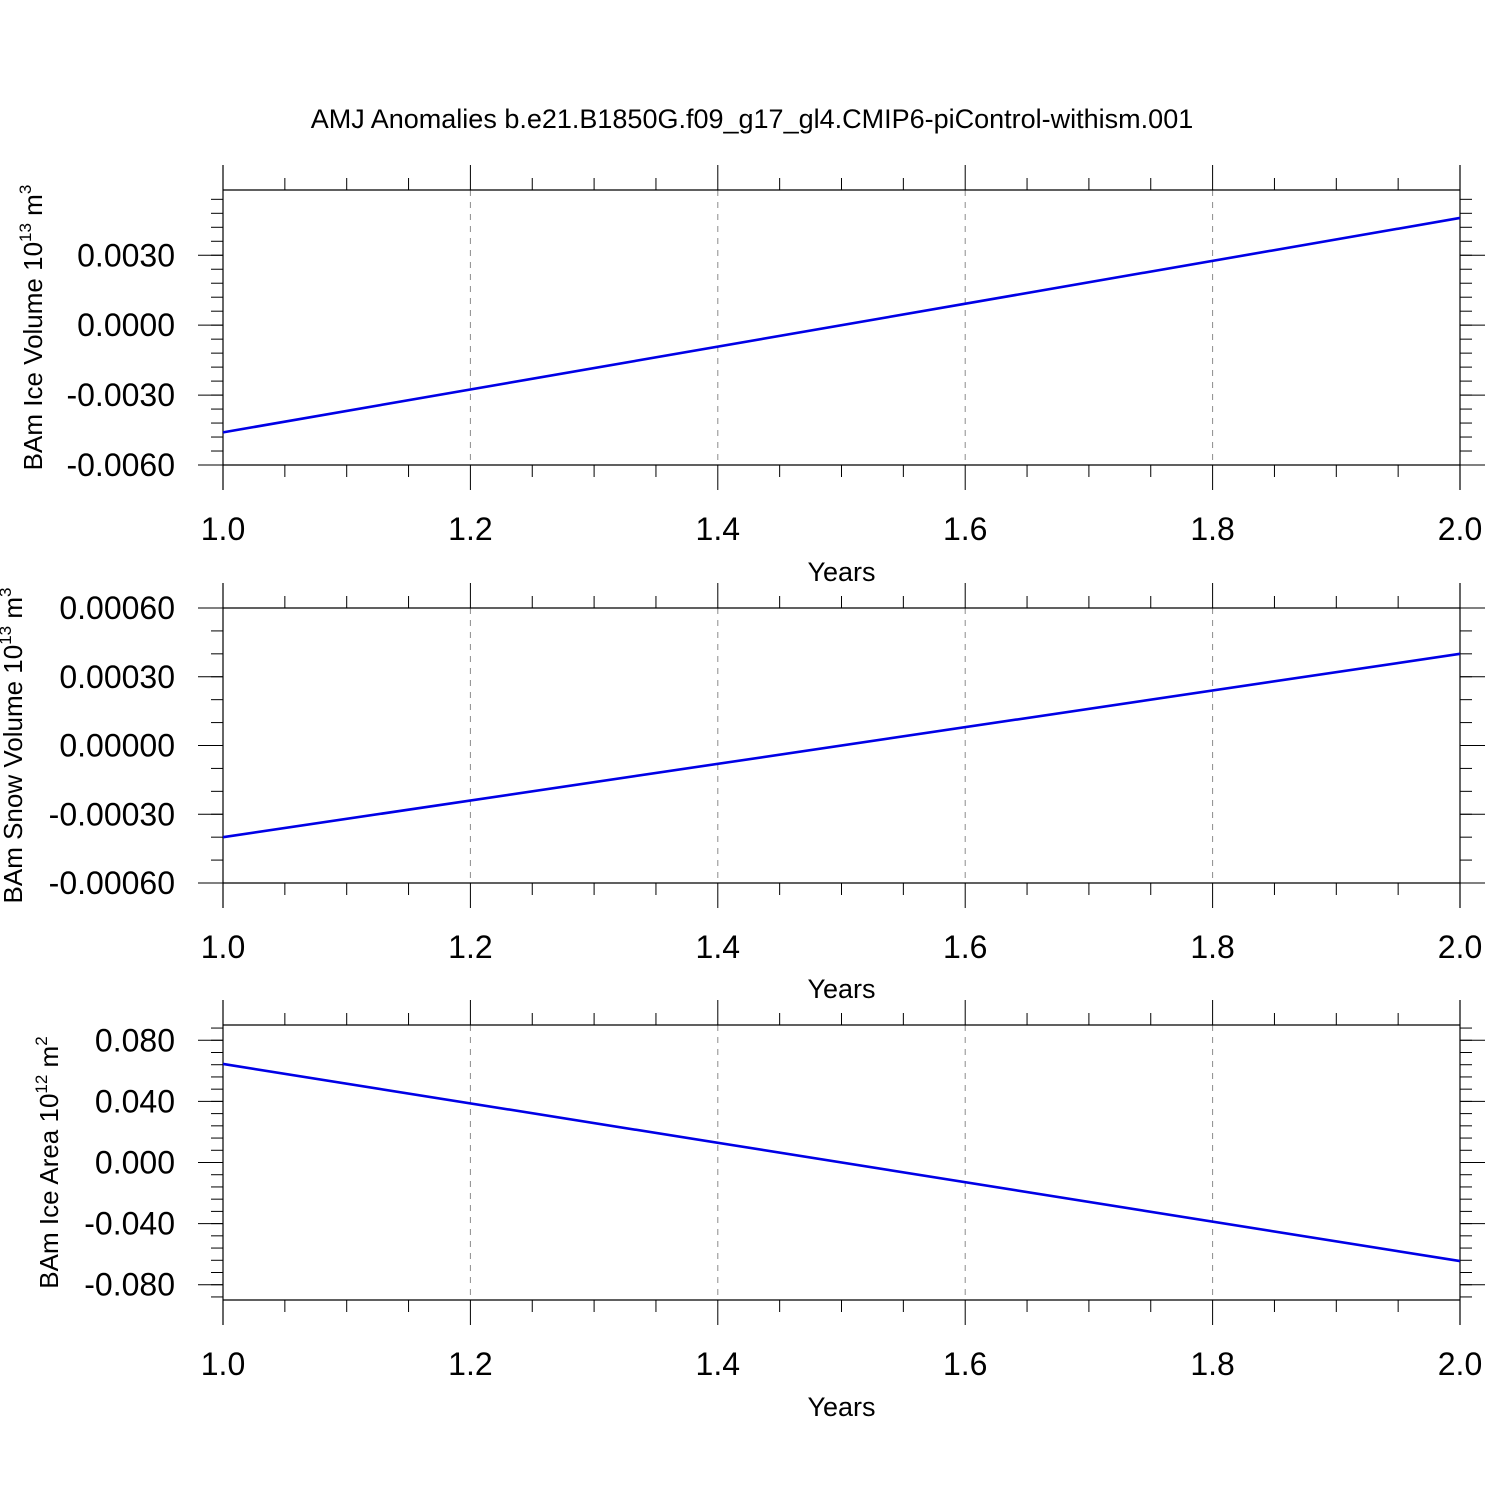  I want to click on y-tick-label: -0.040, so click(129, 1224).